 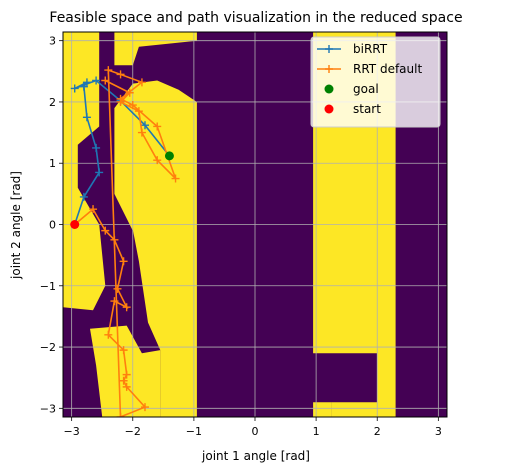 I want to click on legend-label-2: goal, so click(x=366, y=89).